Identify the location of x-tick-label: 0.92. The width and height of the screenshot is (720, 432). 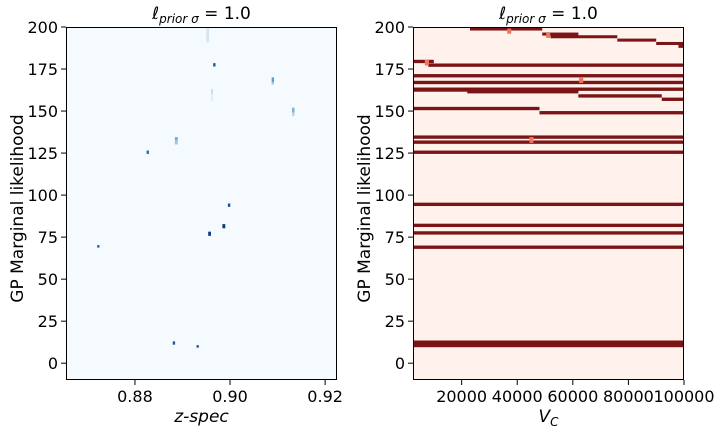
(325, 396).